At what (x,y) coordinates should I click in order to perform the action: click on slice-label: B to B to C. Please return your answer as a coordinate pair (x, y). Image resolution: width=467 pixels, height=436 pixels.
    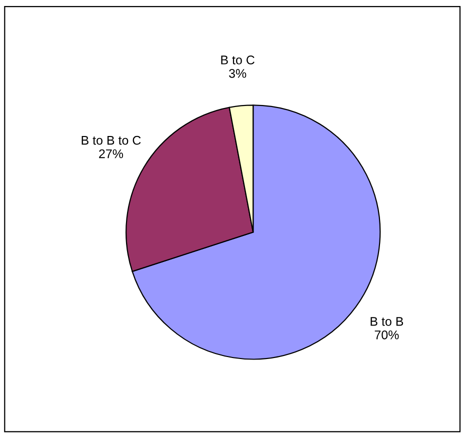
    Looking at the image, I should click on (111, 140).